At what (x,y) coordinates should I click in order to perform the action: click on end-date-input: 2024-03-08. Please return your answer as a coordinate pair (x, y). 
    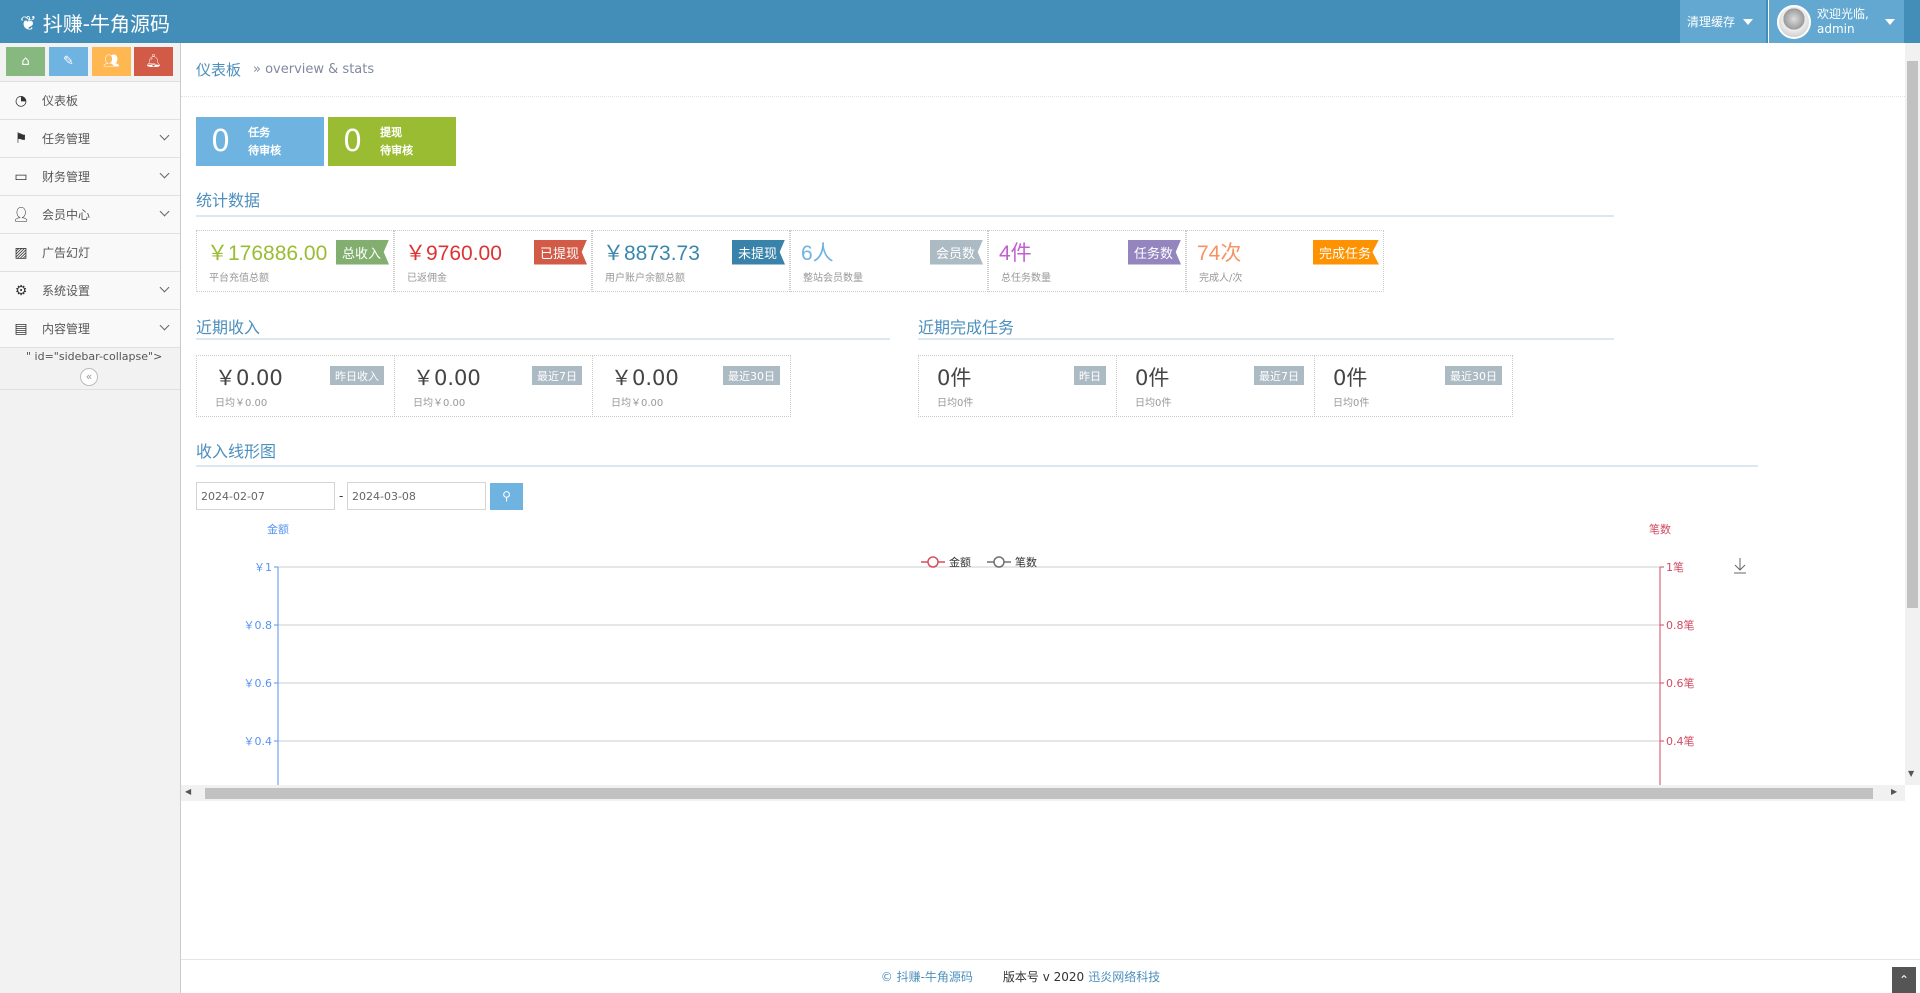
    Looking at the image, I should click on (416, 496).